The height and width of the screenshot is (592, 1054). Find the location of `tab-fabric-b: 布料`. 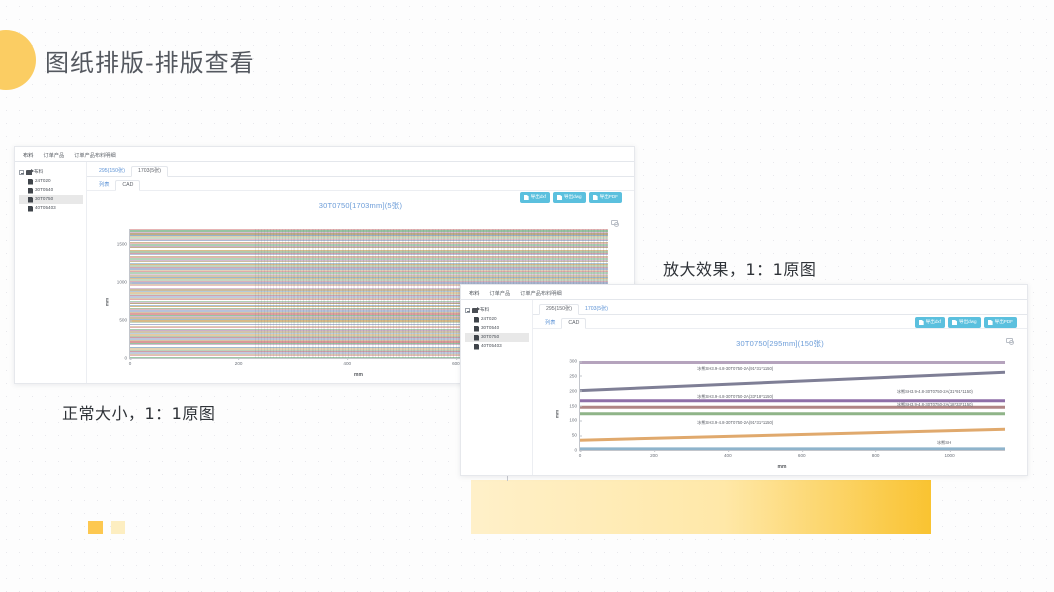

tab-fabric-b: 布料 is located at coordinates (474, 293).